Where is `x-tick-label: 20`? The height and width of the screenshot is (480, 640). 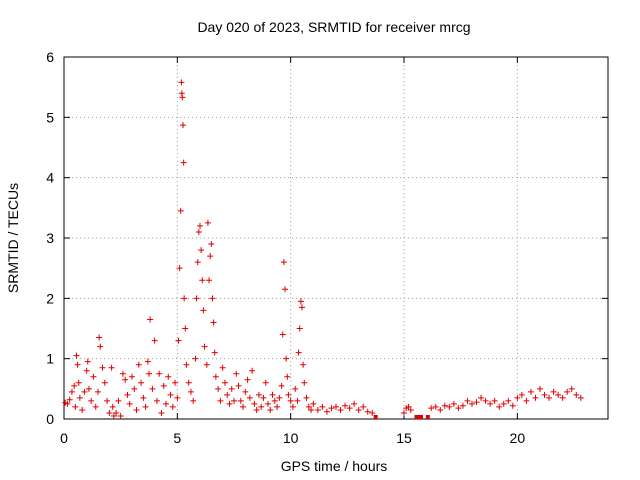
x-tick-label: 20 is located at coordinates (518, 438).